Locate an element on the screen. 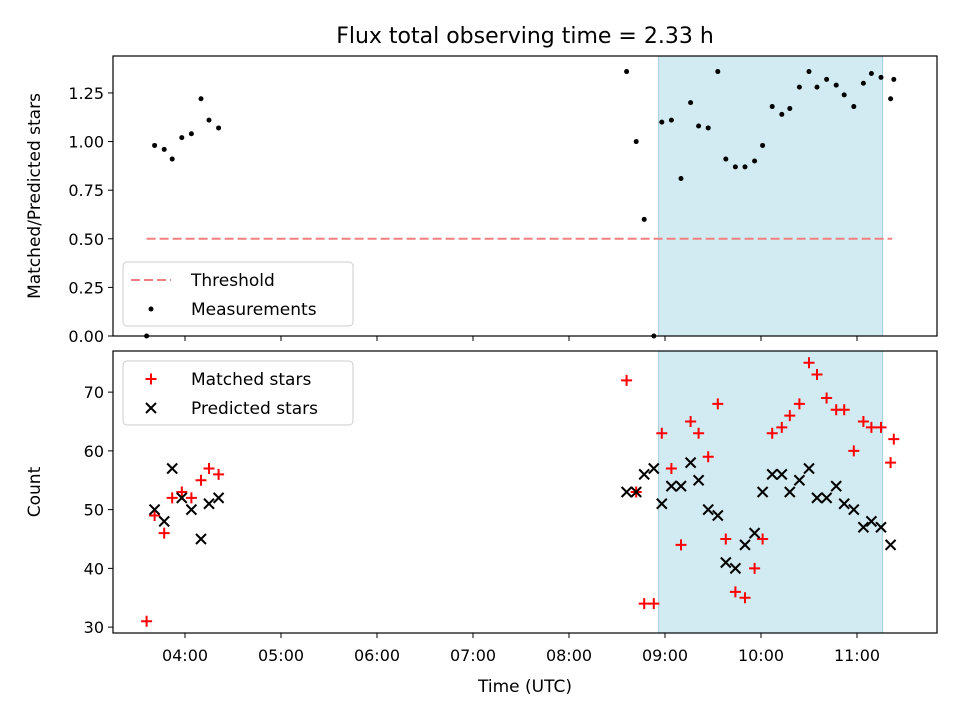  legend: Threshold Measurements is located at coordinates (238, 294).